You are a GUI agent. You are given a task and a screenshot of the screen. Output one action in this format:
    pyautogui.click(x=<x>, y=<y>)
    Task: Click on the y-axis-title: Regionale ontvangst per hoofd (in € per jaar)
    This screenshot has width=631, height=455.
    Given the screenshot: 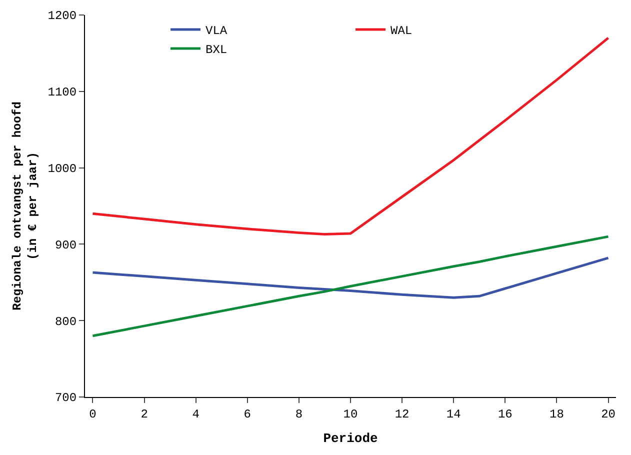 What is the action you would take?
    pyautogui.click(x=25, y=206)
    